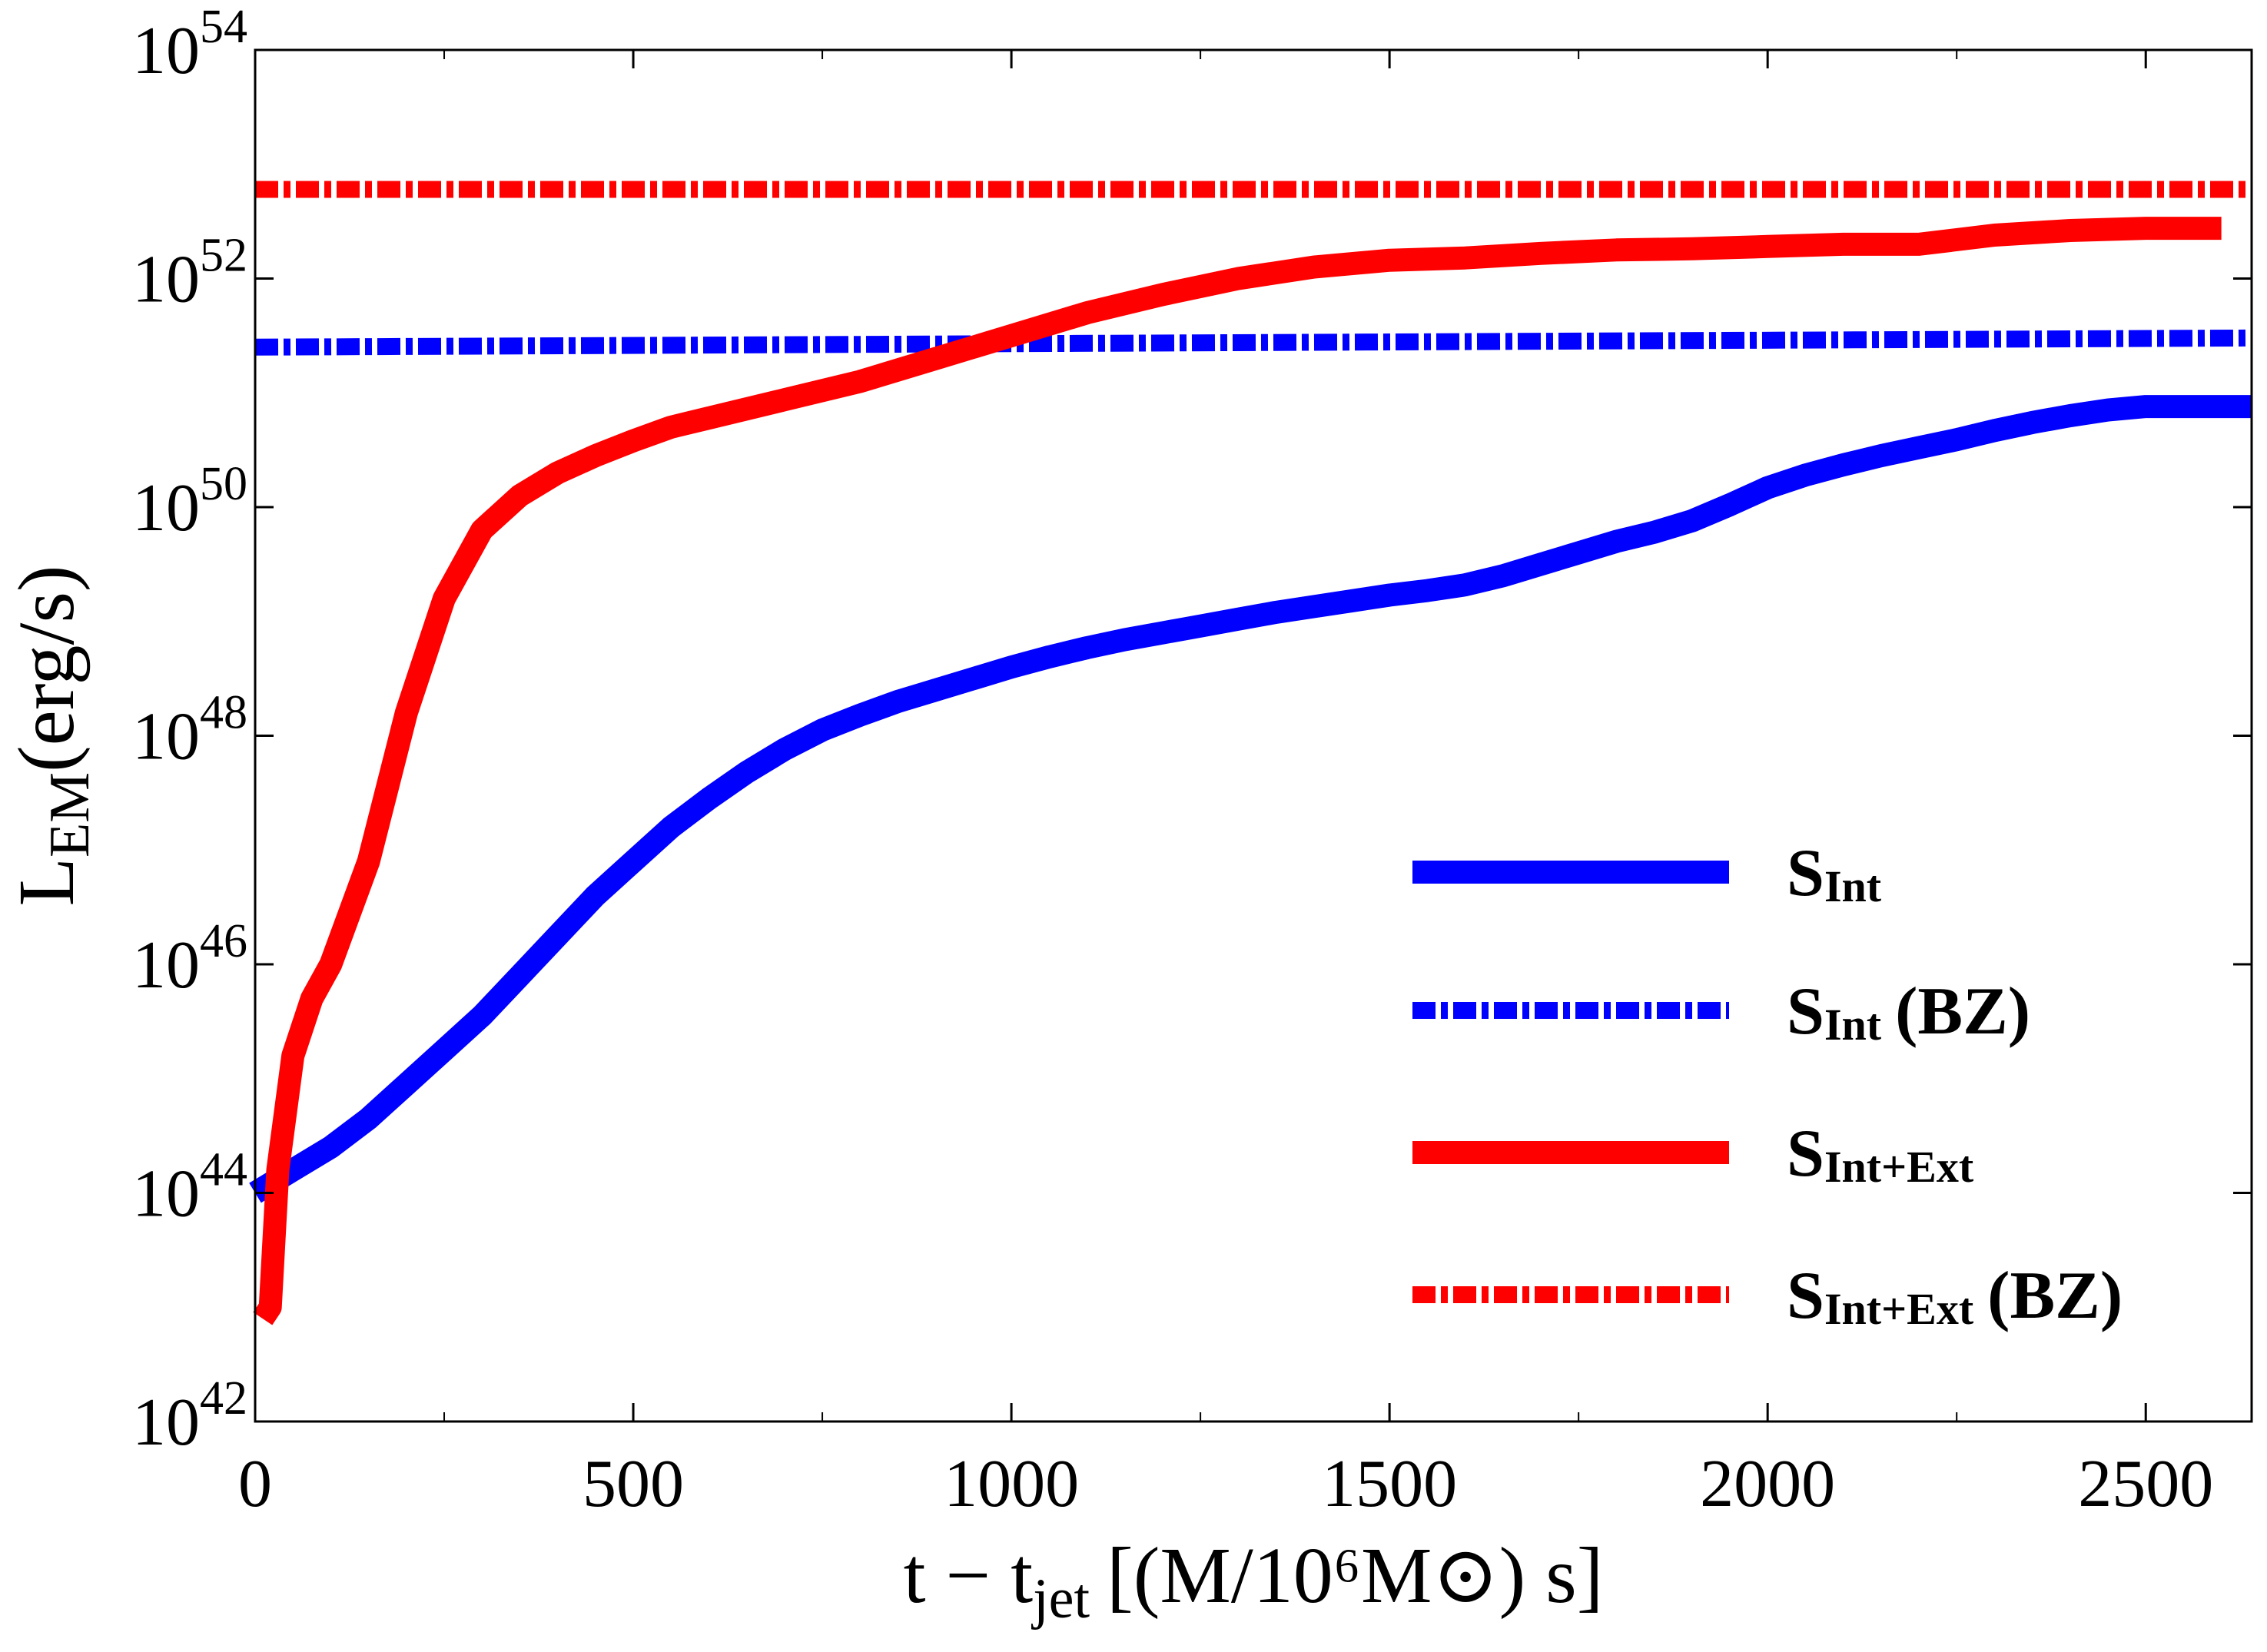 The height and width of the screenshot is (1652, 2267). I want to click on y-axis-label-unit: (erg/s), so click(46, 668).